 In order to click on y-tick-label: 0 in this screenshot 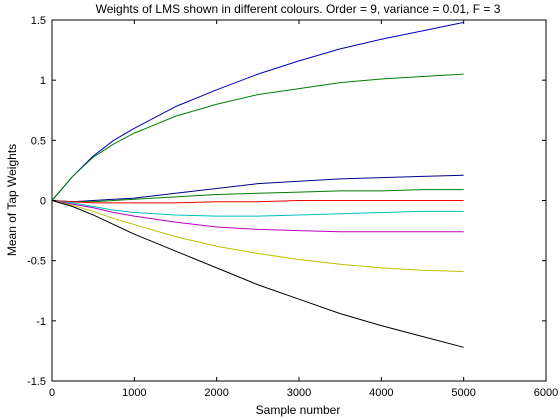, I will do `click(43, 202)`.